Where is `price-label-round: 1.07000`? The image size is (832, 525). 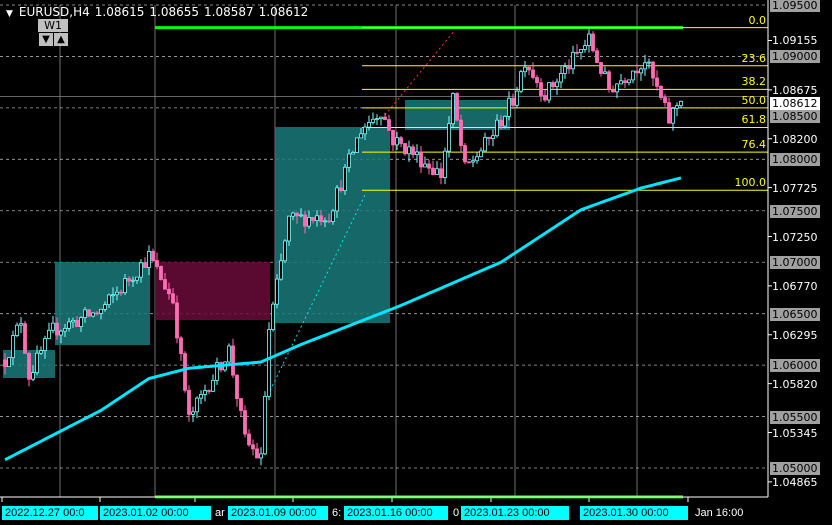
price-label-round: 1.07000 is located at coordinates (795, 263).